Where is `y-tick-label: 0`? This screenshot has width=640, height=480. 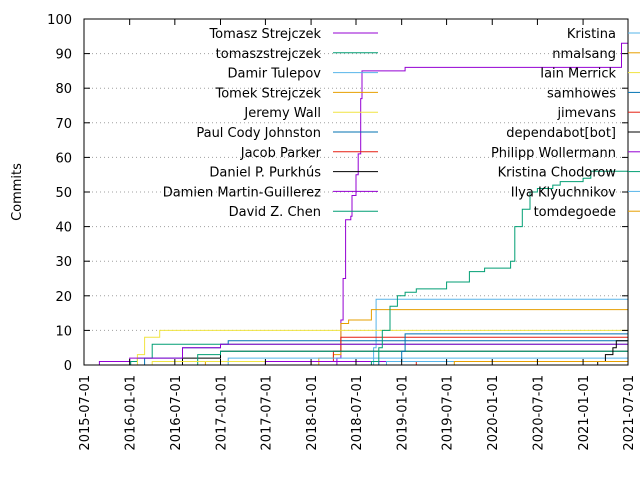 y-tick-label: 0 is located at coordinates (68, 366).